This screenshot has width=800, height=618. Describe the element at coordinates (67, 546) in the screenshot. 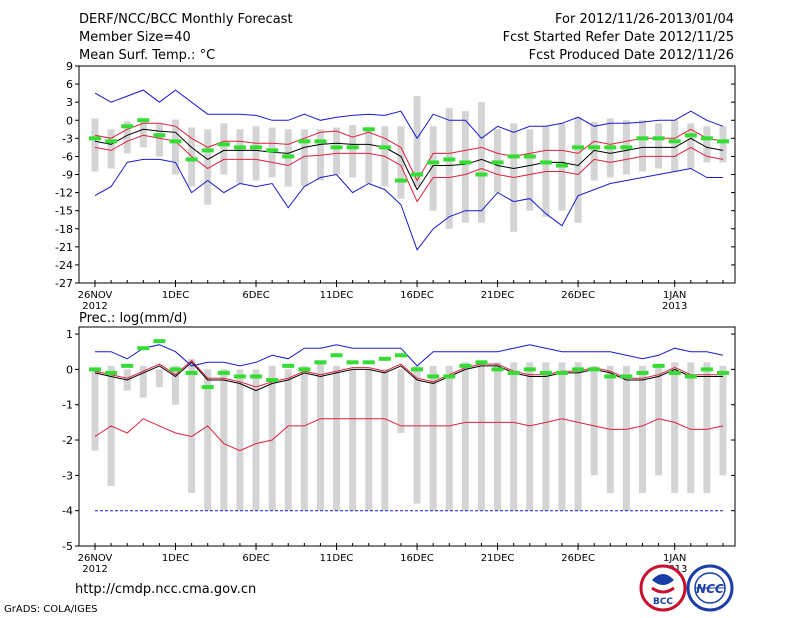

I see `y-tick-label: -5` at that location.